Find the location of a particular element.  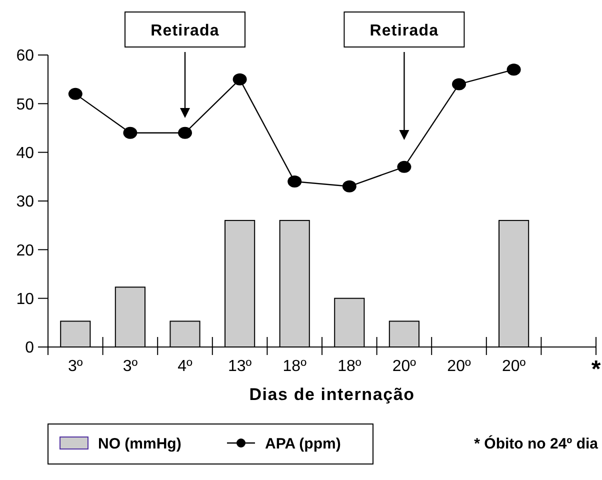

legend-label: NO (mmHg) is located at coordinates (140, 443).